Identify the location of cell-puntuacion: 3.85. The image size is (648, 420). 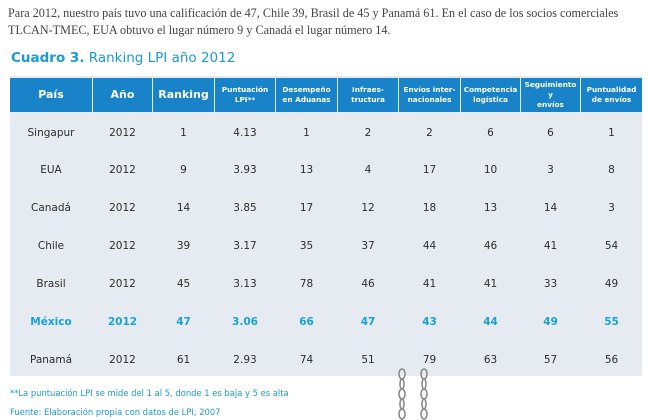
(245, 208).